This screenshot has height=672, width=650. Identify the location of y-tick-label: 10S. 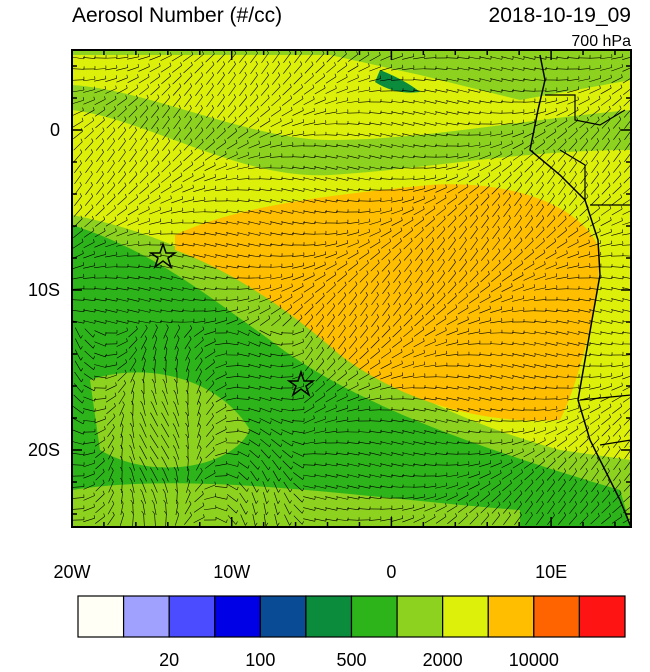
(44, 290).